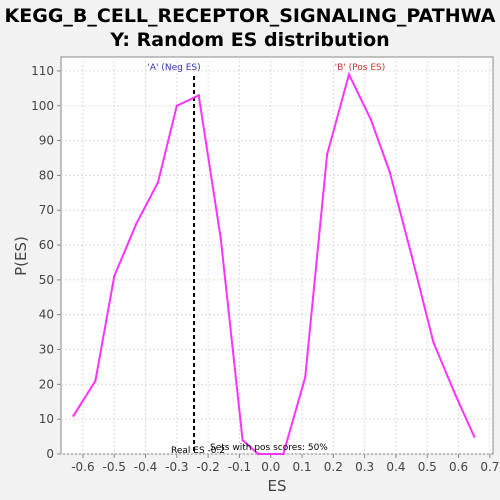 Image resolution: width=500 pixels, height=500 pixels. I want to click on chart-title-line2: Y: Random ES distribution, so click(249, 40).